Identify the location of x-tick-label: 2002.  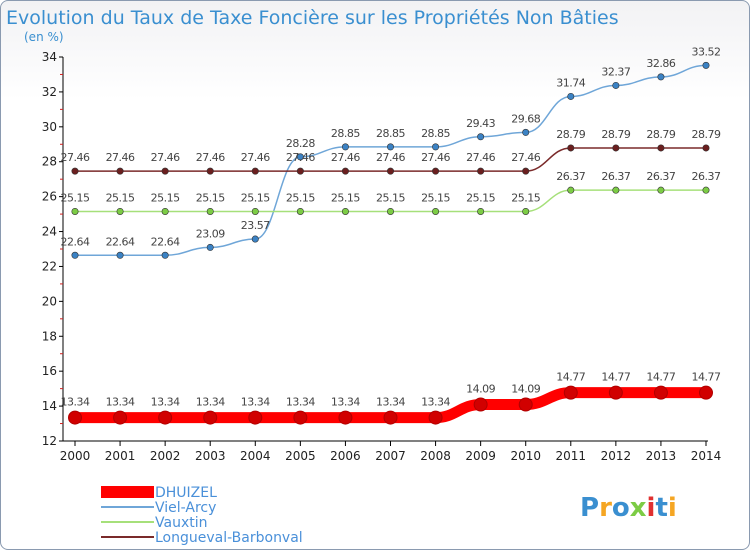
(165, 456).